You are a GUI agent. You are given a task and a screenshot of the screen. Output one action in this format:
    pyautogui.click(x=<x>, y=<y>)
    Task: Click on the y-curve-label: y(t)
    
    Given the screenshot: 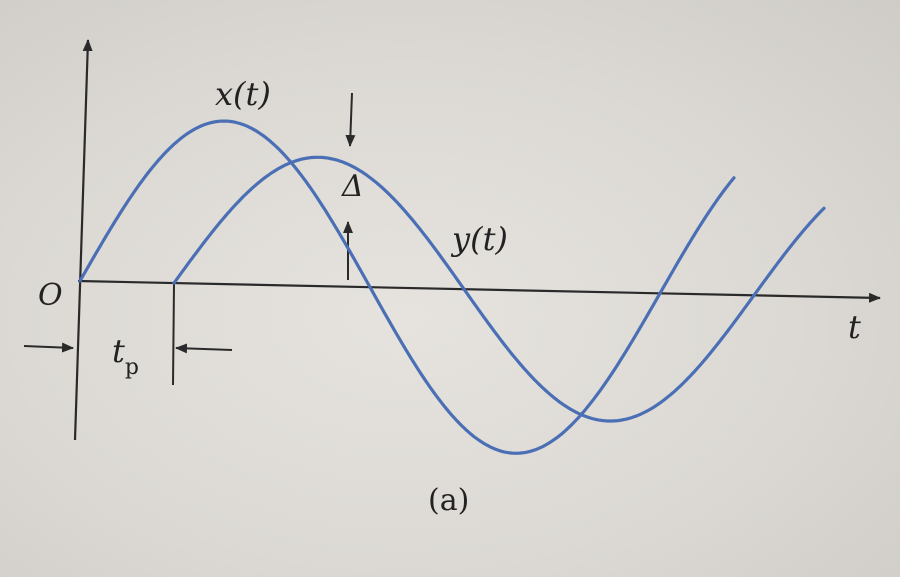 What is the action you would take?
    pyautogui.click(x=479, y=239)
    